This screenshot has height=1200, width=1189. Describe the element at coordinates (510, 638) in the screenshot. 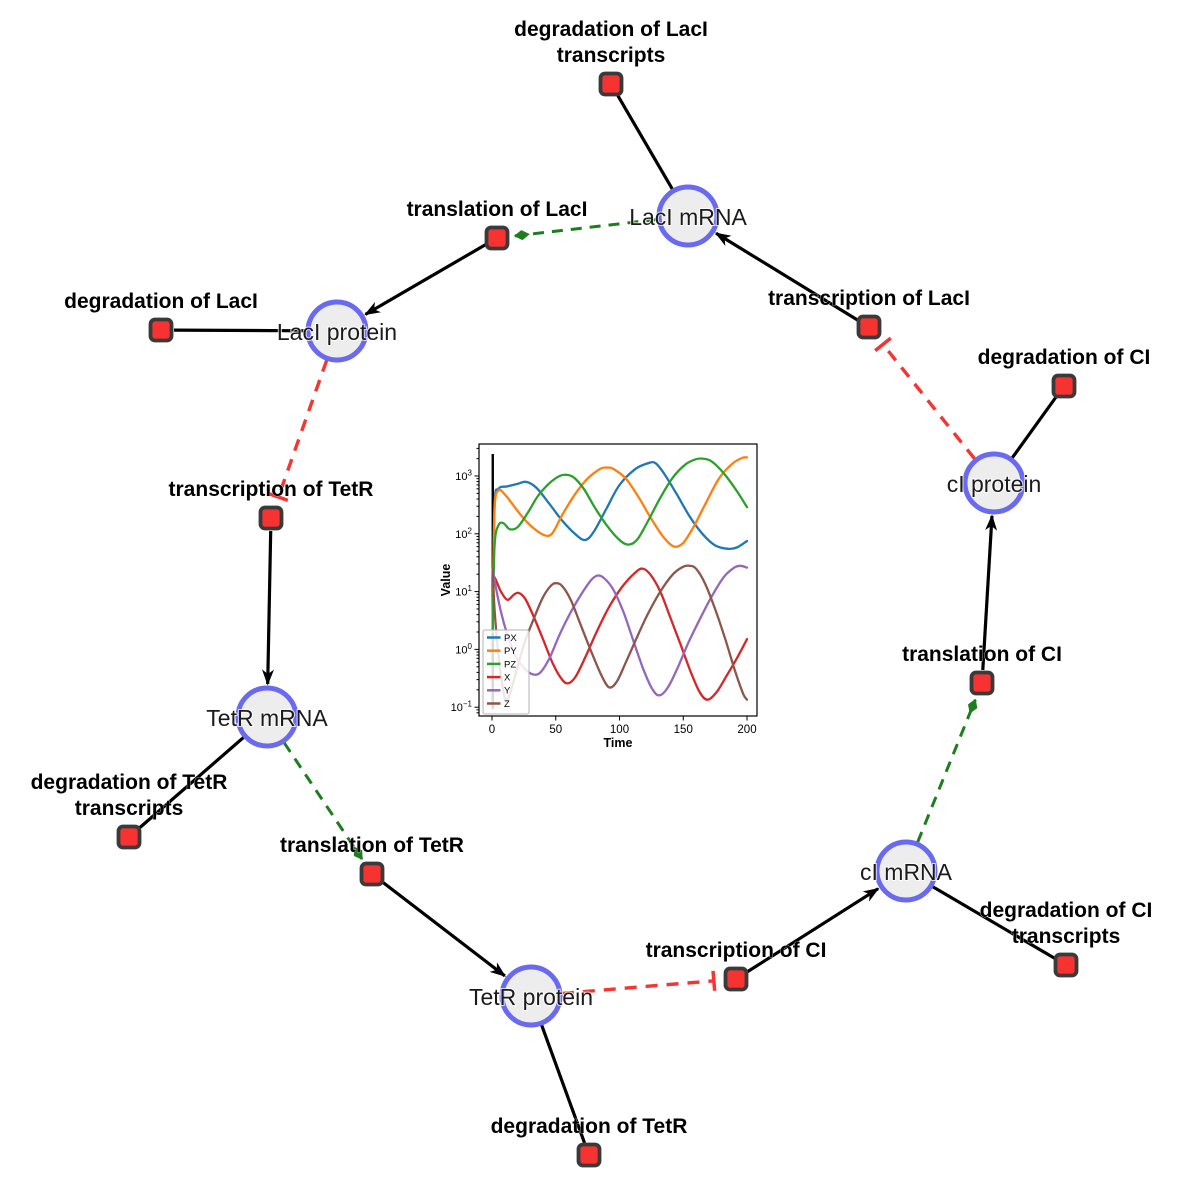

I see `legend-label: PX` at that location.